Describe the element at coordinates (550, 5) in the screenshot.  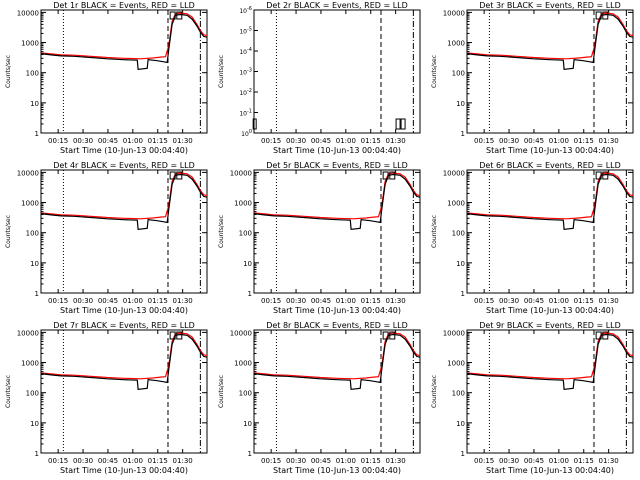
I see `panel-title: Det 3r BLACK = Events, RED = LLD` at that location.